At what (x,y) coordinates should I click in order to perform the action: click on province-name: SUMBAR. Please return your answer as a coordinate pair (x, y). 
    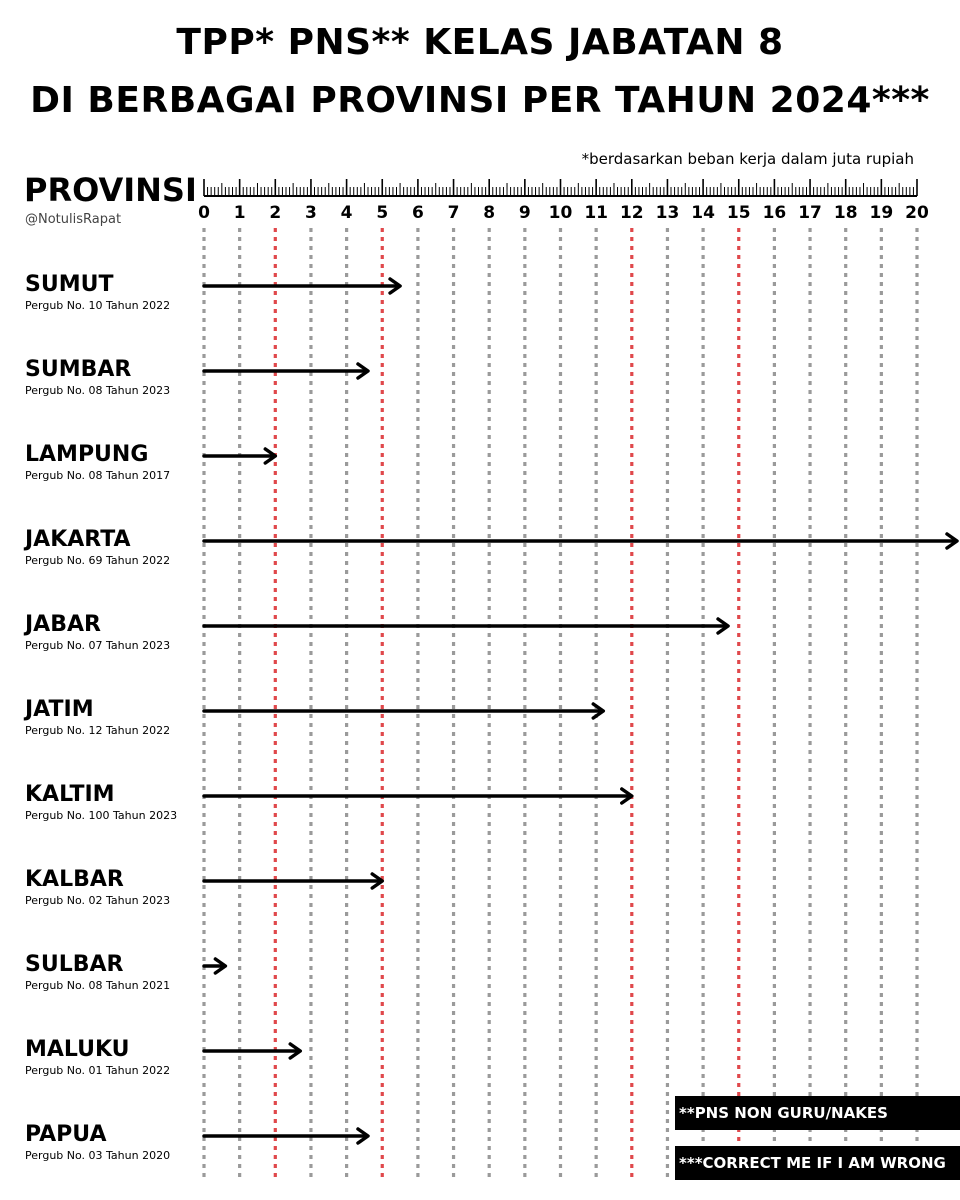
    Looking at the image, I should click on (78, 369).